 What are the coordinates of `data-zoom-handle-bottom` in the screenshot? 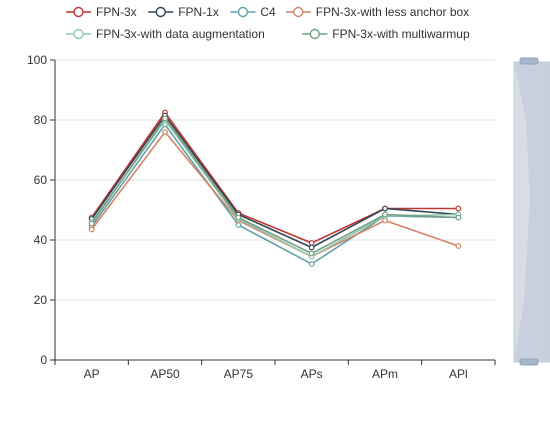 It's located at (529, 362).